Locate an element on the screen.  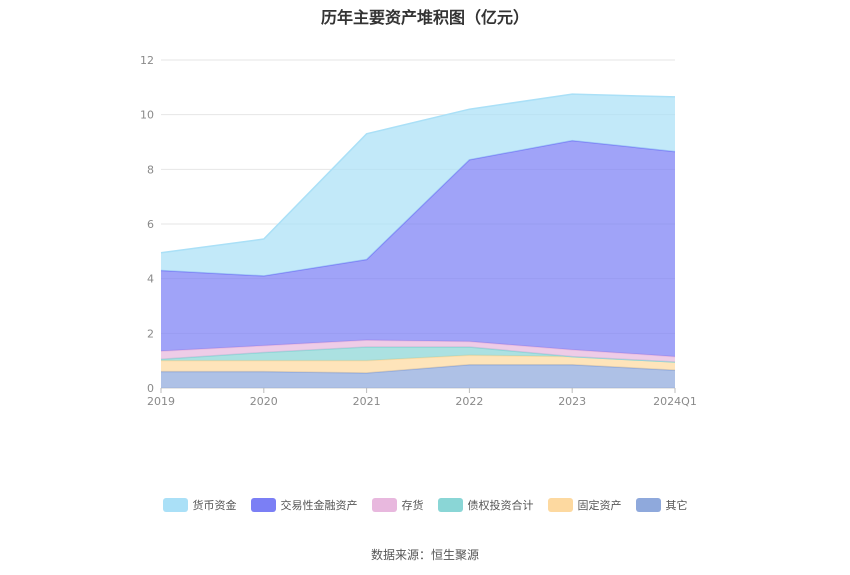
legend-item: 货币资金 is located at coordinates (199, 505).